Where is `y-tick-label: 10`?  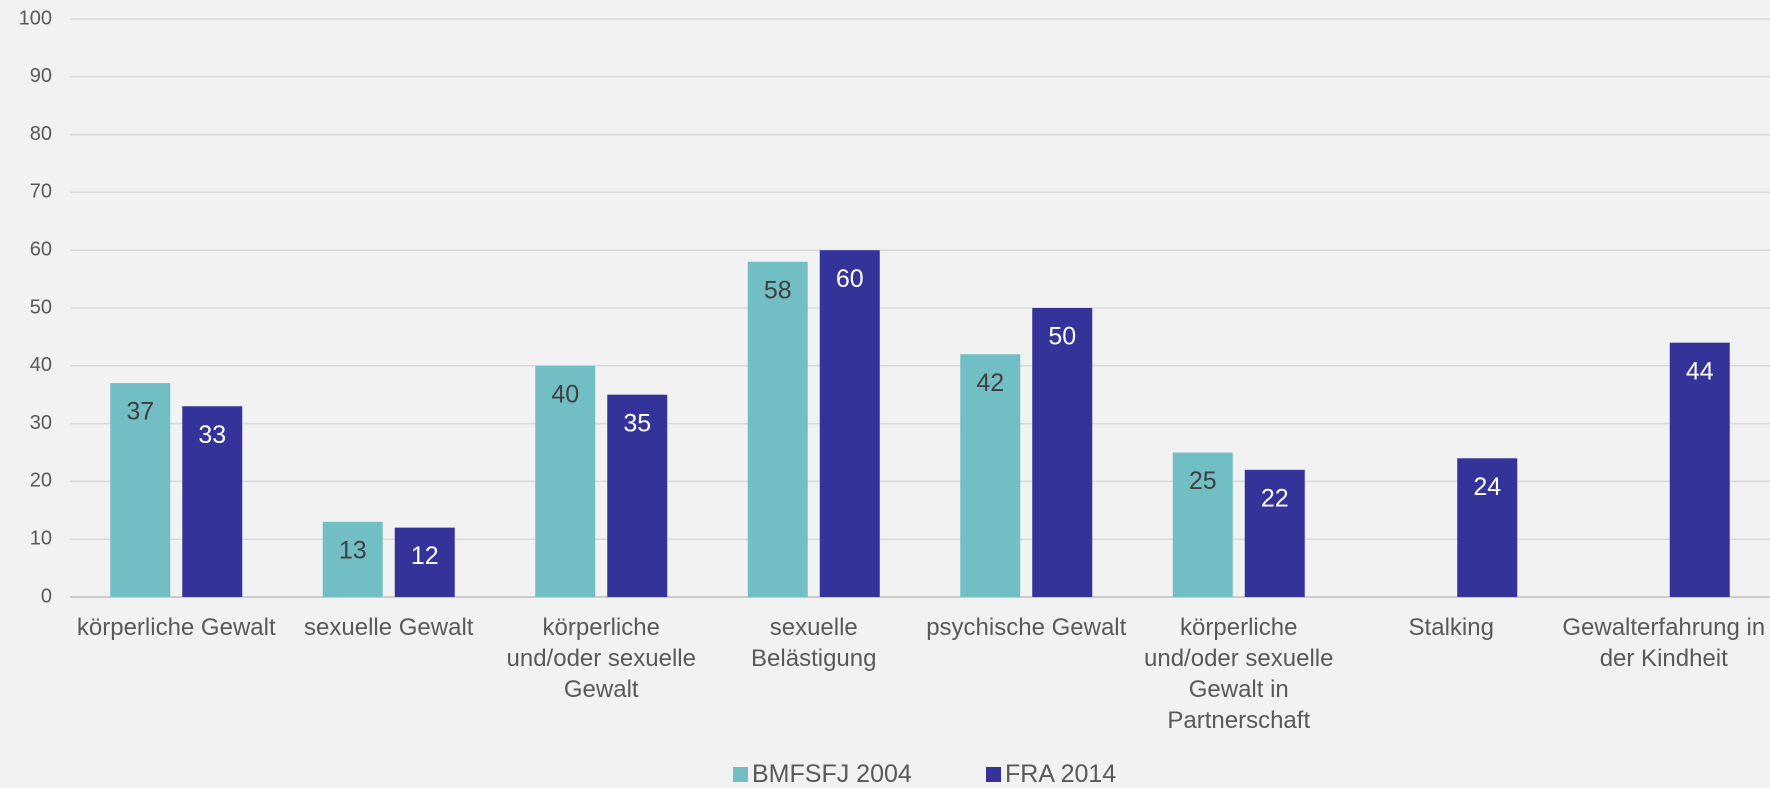
y-tick-label: 10 is located at coordinates (41, 538).